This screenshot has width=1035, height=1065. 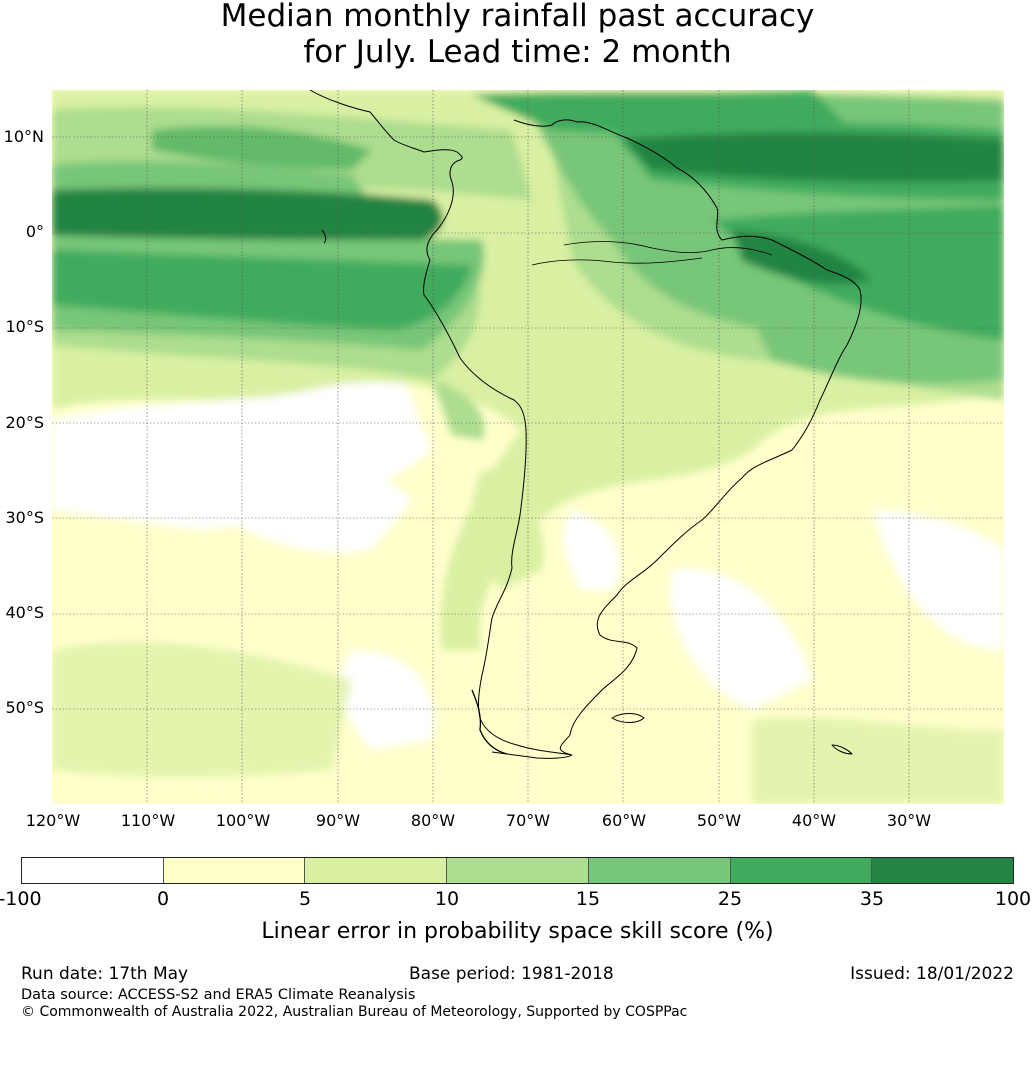 I want to click on colorbar, so click(x=517, y=870).